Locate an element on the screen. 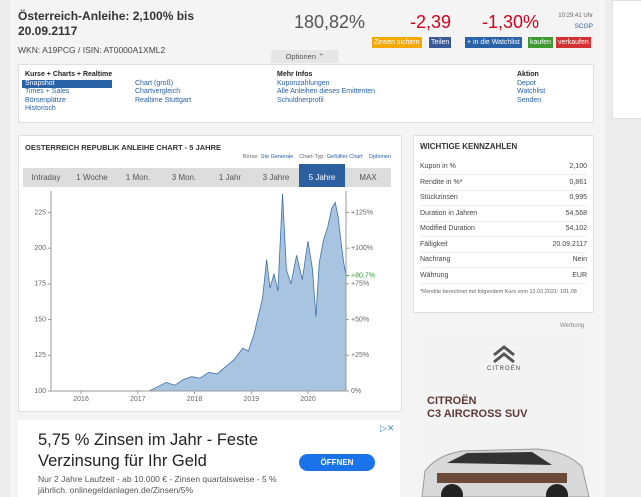 The image size is (641, 497). side-ad: CITROËN CITROËN C3 AIRCROSS SUV is located at coordinates (504, 415).